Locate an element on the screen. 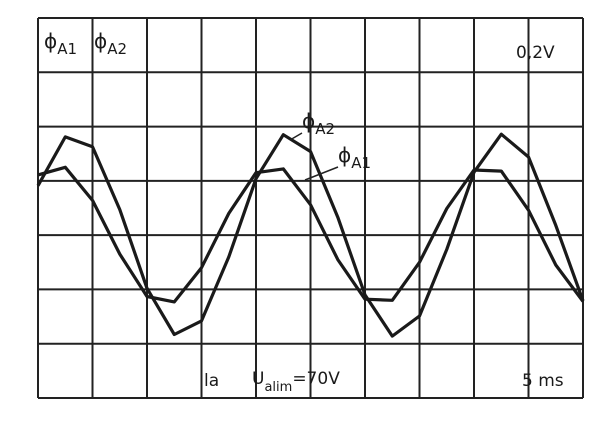  annotation-text: =70V is located at coordinates (316, 379).